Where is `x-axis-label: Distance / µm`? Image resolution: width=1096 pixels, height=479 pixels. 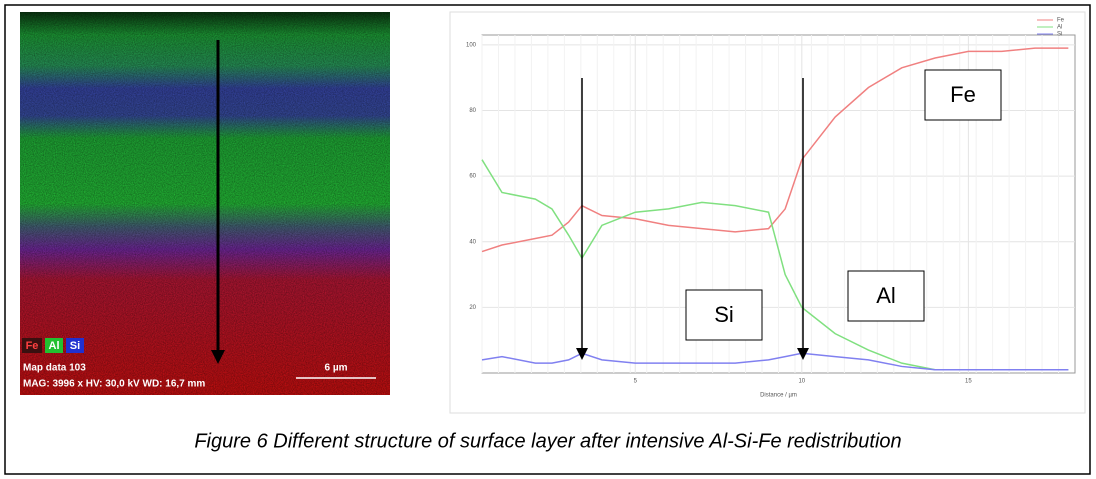
x-axis-label: Distance / µm is located at coordinates (778, 396).